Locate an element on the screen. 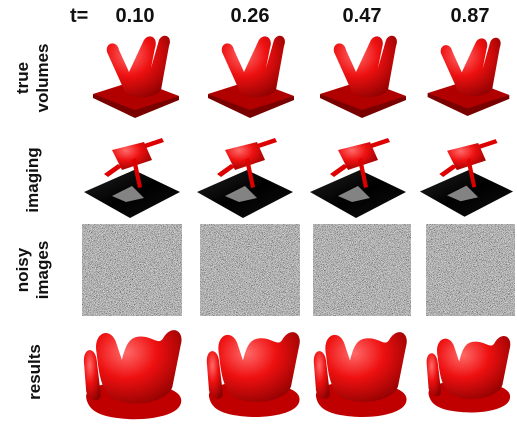  row-label: results is located at coordinates (34, 372).